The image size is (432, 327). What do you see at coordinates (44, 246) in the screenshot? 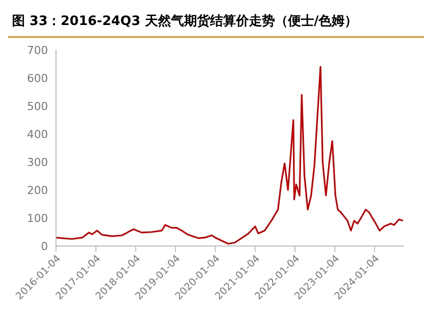
I see `y-tick-label: 0` at bounding box center [44, 246].